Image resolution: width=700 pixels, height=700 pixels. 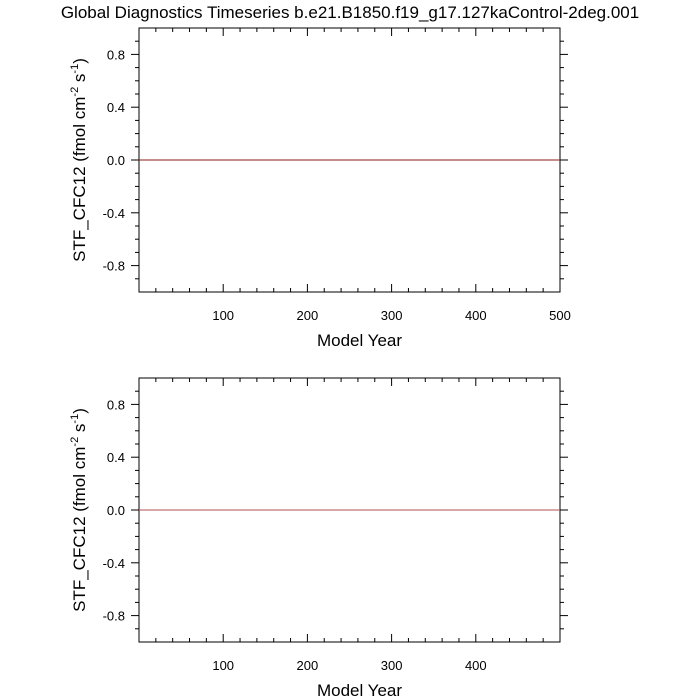 What do you see at coordinates (560, 315) in the screenshot?
I see `x-tick-label: 500` at bounding box center [560, 315].